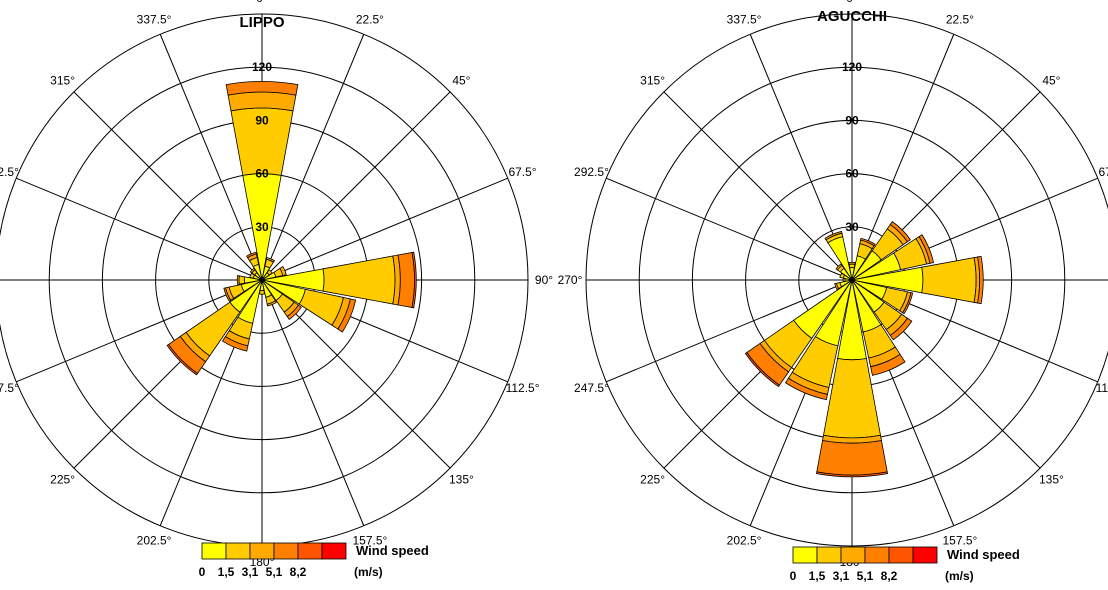 Image resolution: width=1108 pixels, height=590 pixels. What do you see at coordinates (570, 280) in the screenshot?
I see `direction-label: 270°` at bounding box center [570, 280].